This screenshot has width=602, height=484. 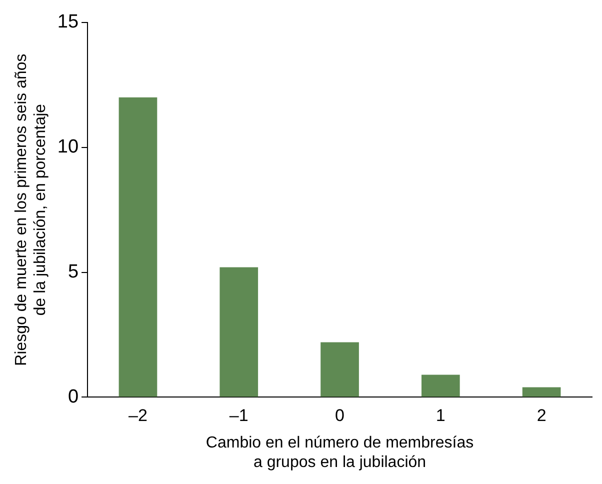 I want to click on x-tick-label: –1, so click(x=238, y=416).